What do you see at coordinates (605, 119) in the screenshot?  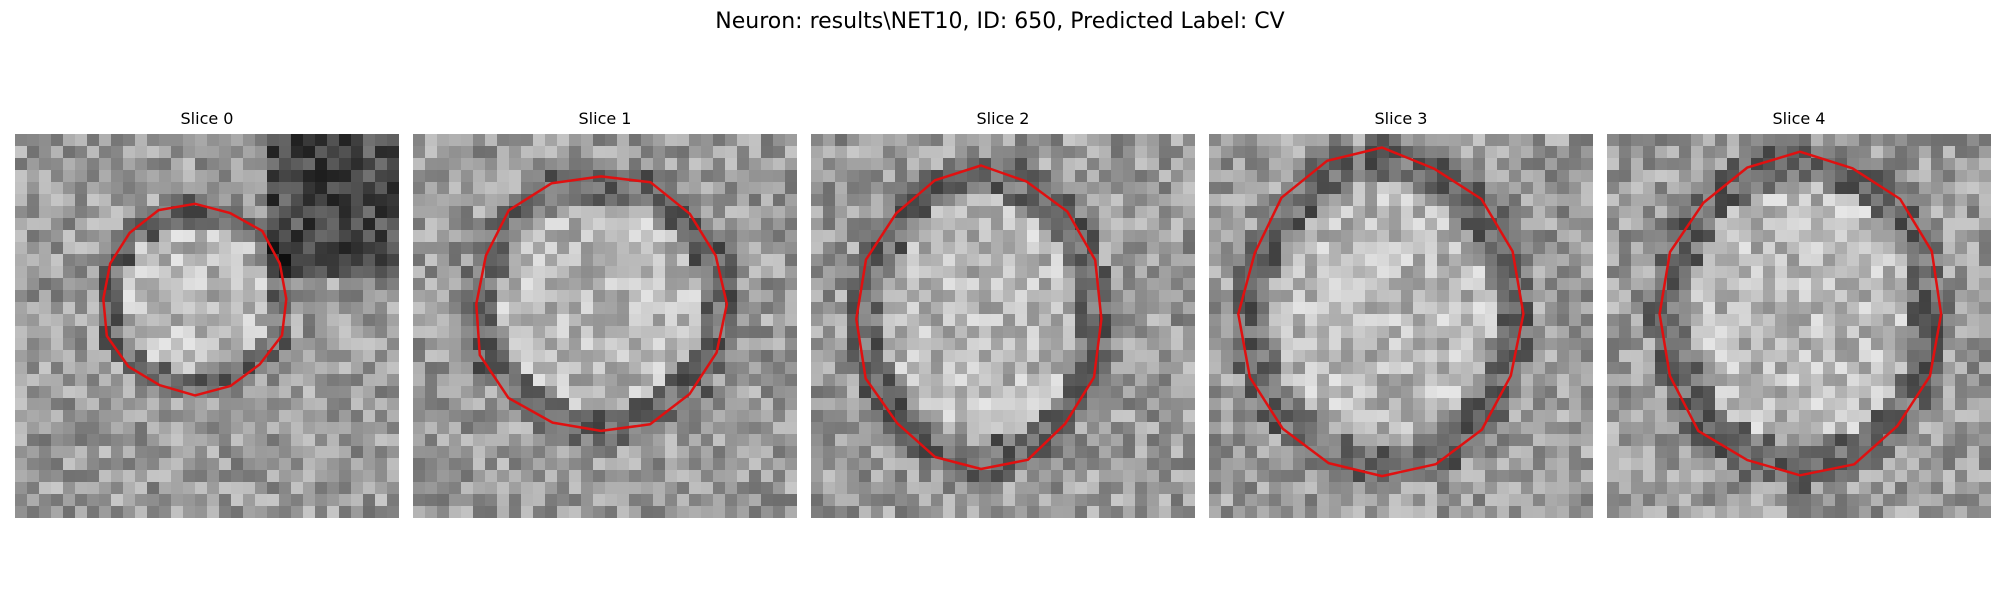 I see `slice-title-1: Slice 1` at bounding box center [605, 119].